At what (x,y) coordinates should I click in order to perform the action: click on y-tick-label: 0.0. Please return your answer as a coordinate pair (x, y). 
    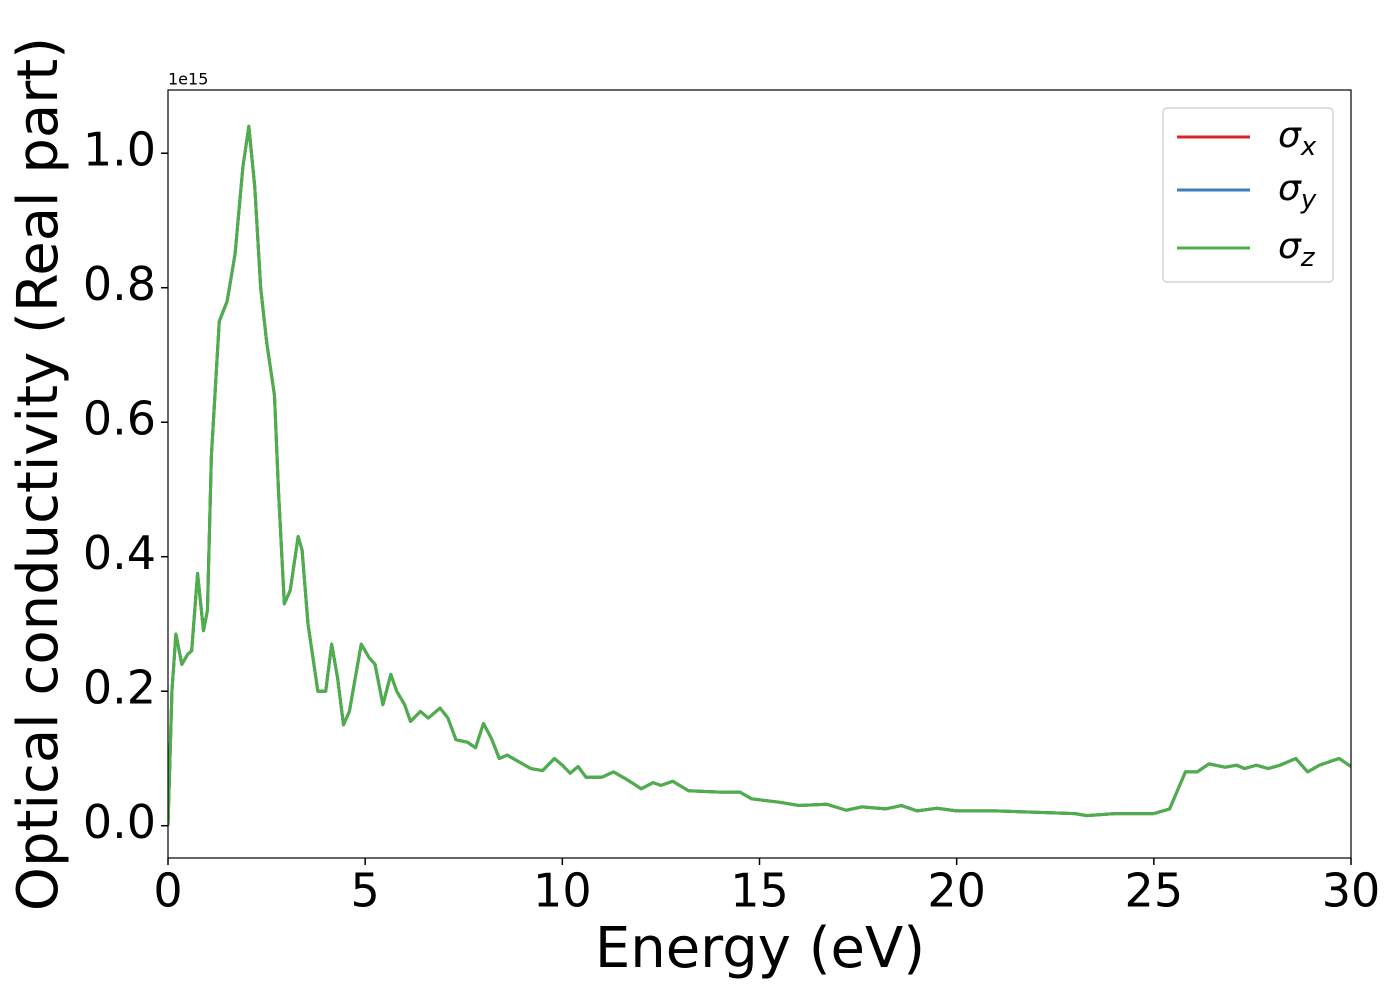
    Looking at the image, I should click on (119, 822).